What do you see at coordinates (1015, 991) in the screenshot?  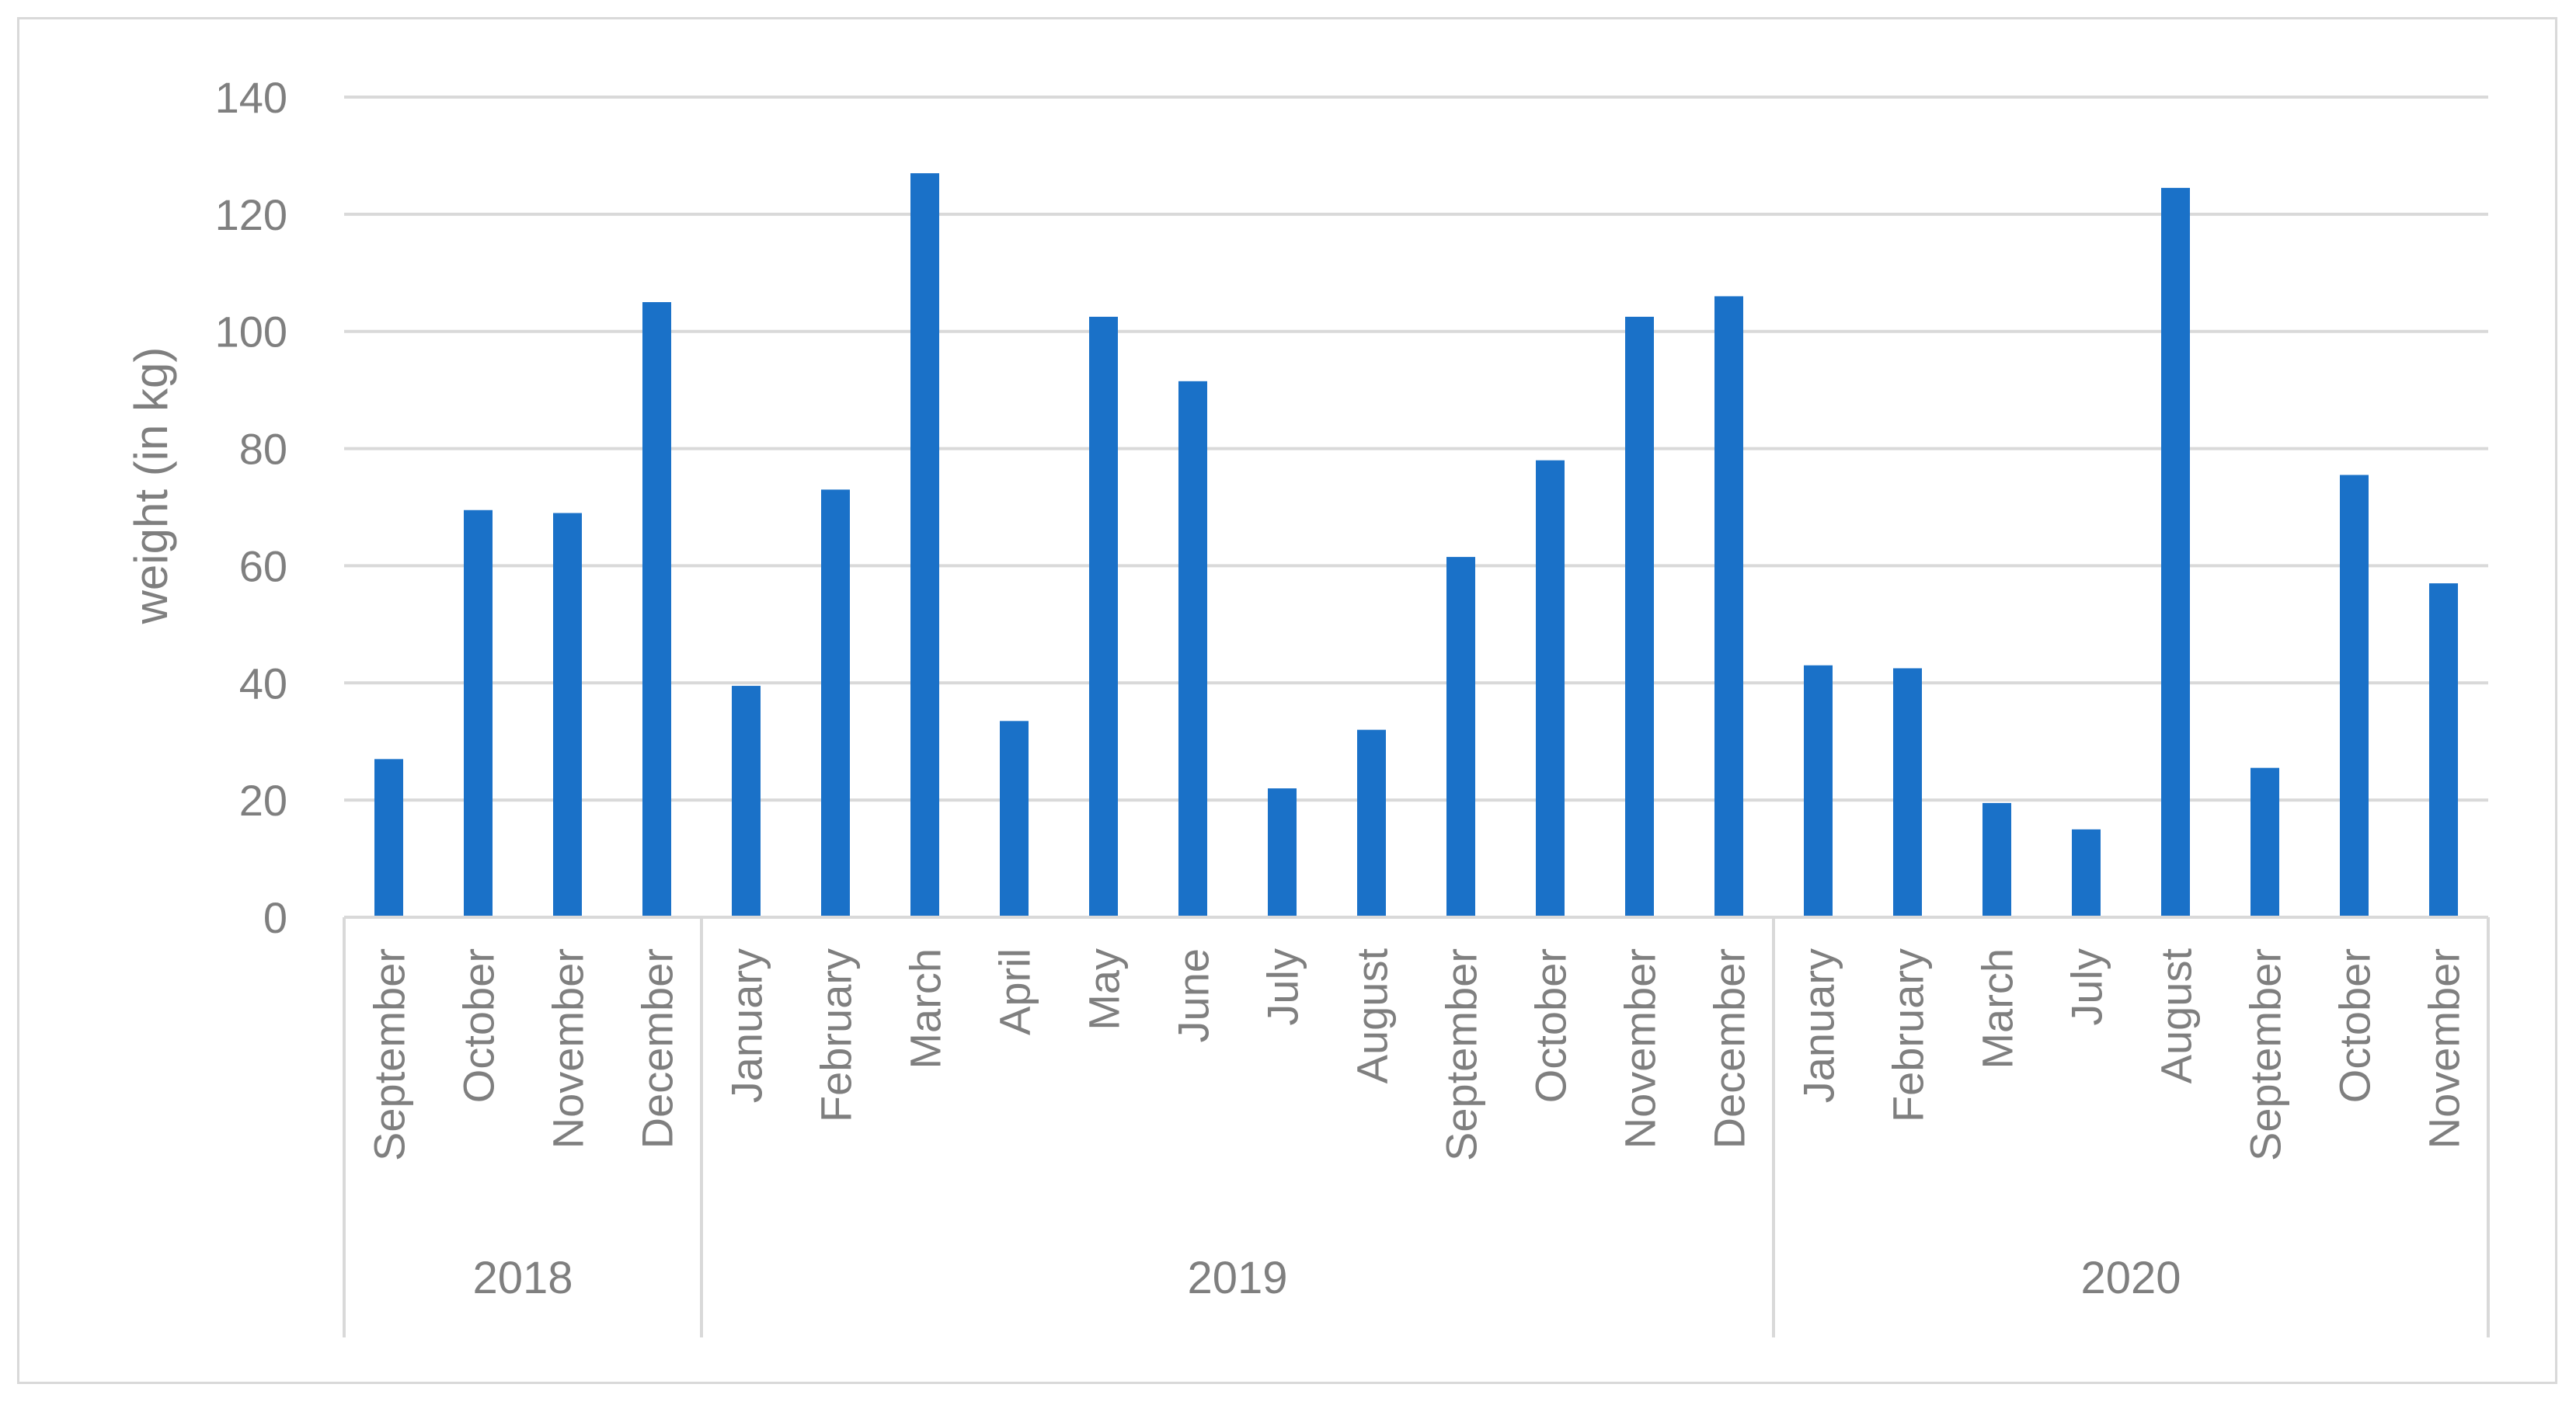 I see `category-label: April` at bounding box center [1015, 991].